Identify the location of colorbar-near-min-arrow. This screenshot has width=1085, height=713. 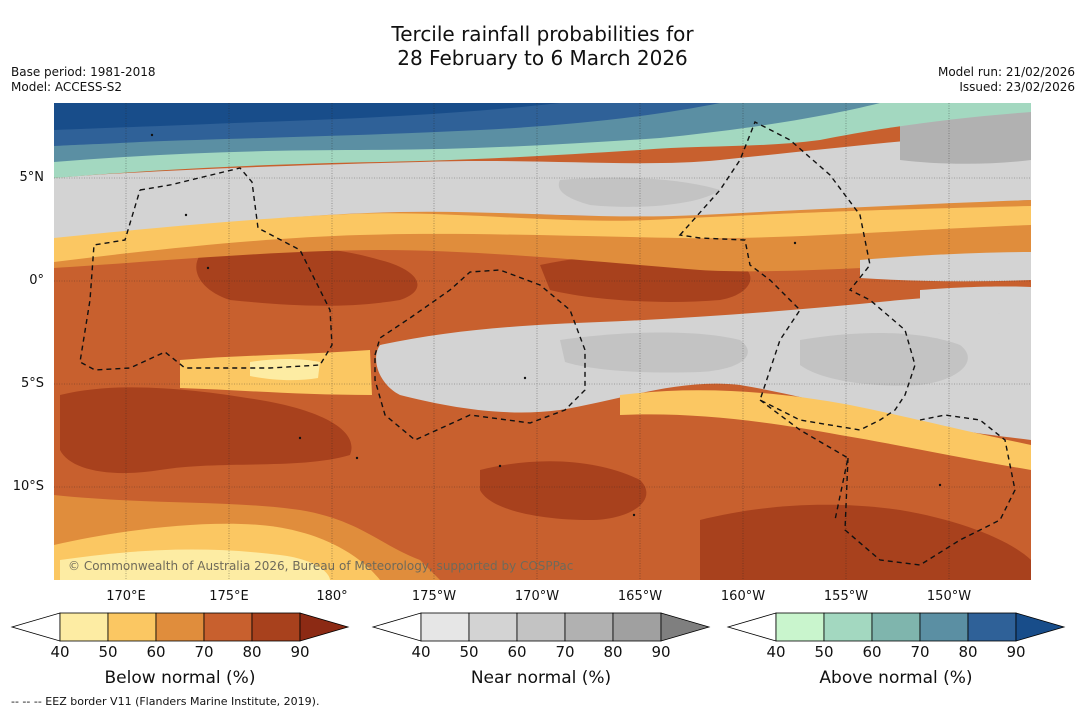
(396, 627).